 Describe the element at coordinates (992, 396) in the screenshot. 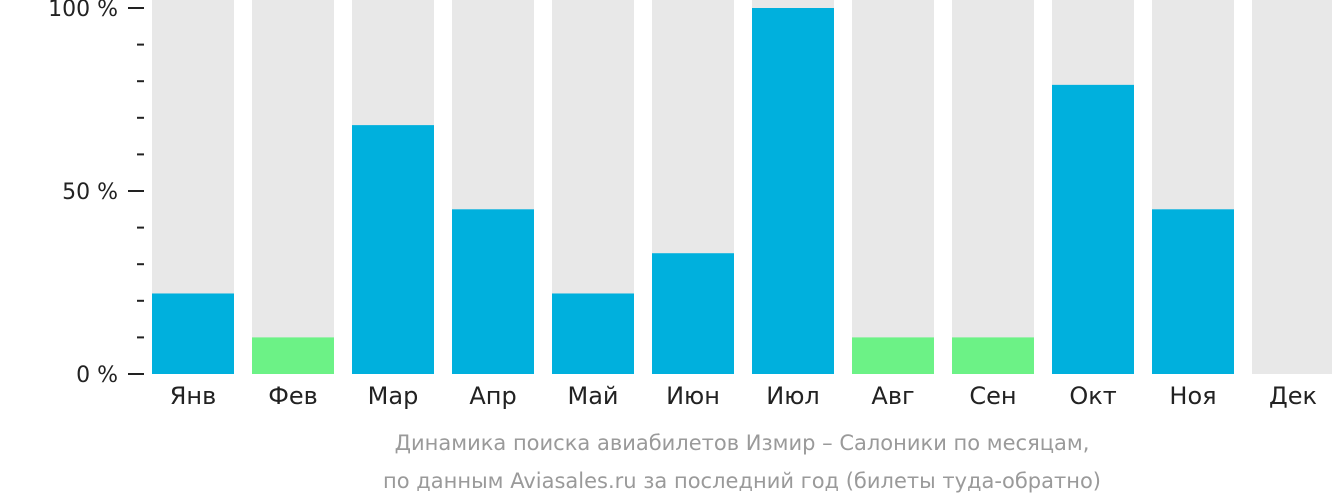

I see `x-tick-label-month-9: Сен` at that location.